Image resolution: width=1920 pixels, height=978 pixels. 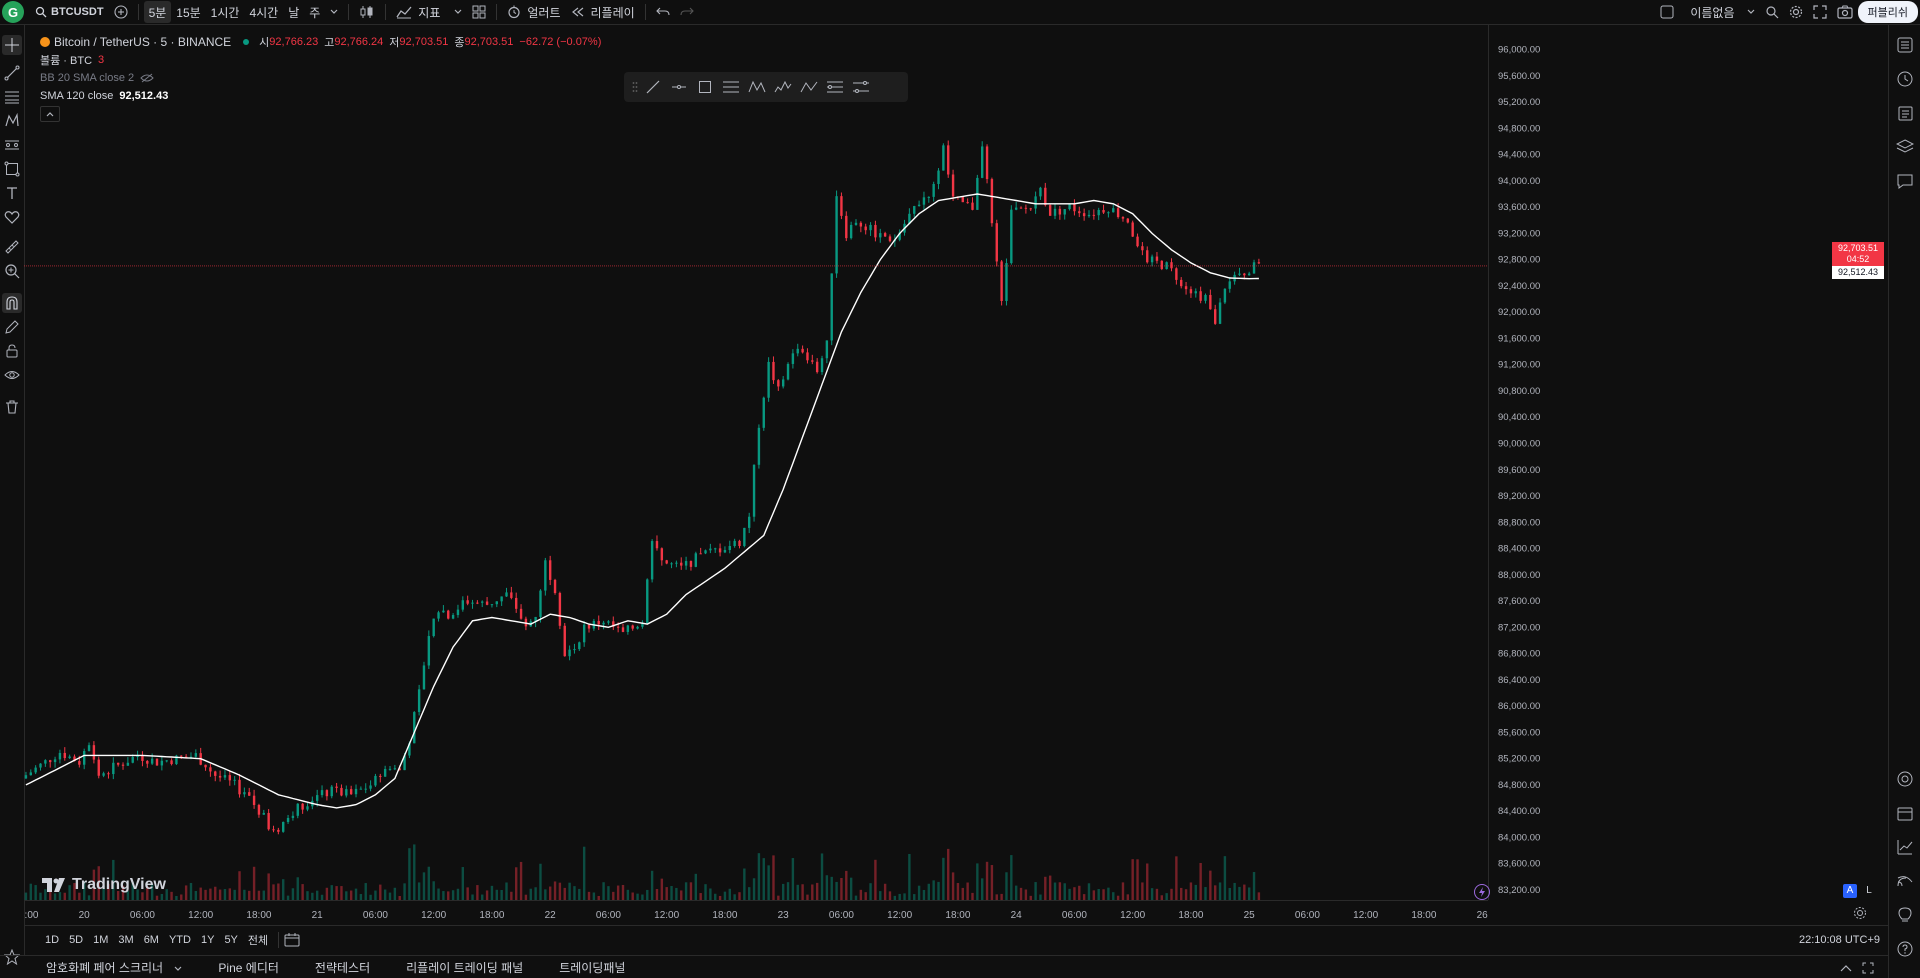 What do you see at coordinates (1905, 779) in the screenshot?
I see `target-button` at bounding box center [1905, 779].